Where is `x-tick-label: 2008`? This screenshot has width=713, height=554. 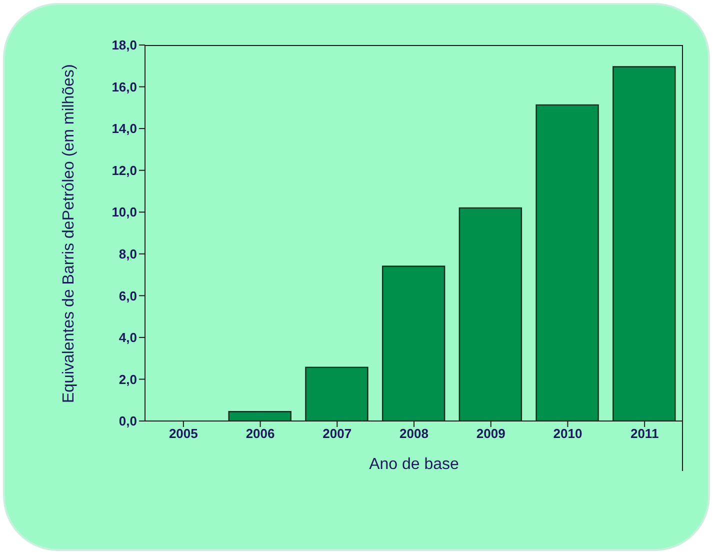
x-tick-label: 2008 is located at coordinates (414, 434).